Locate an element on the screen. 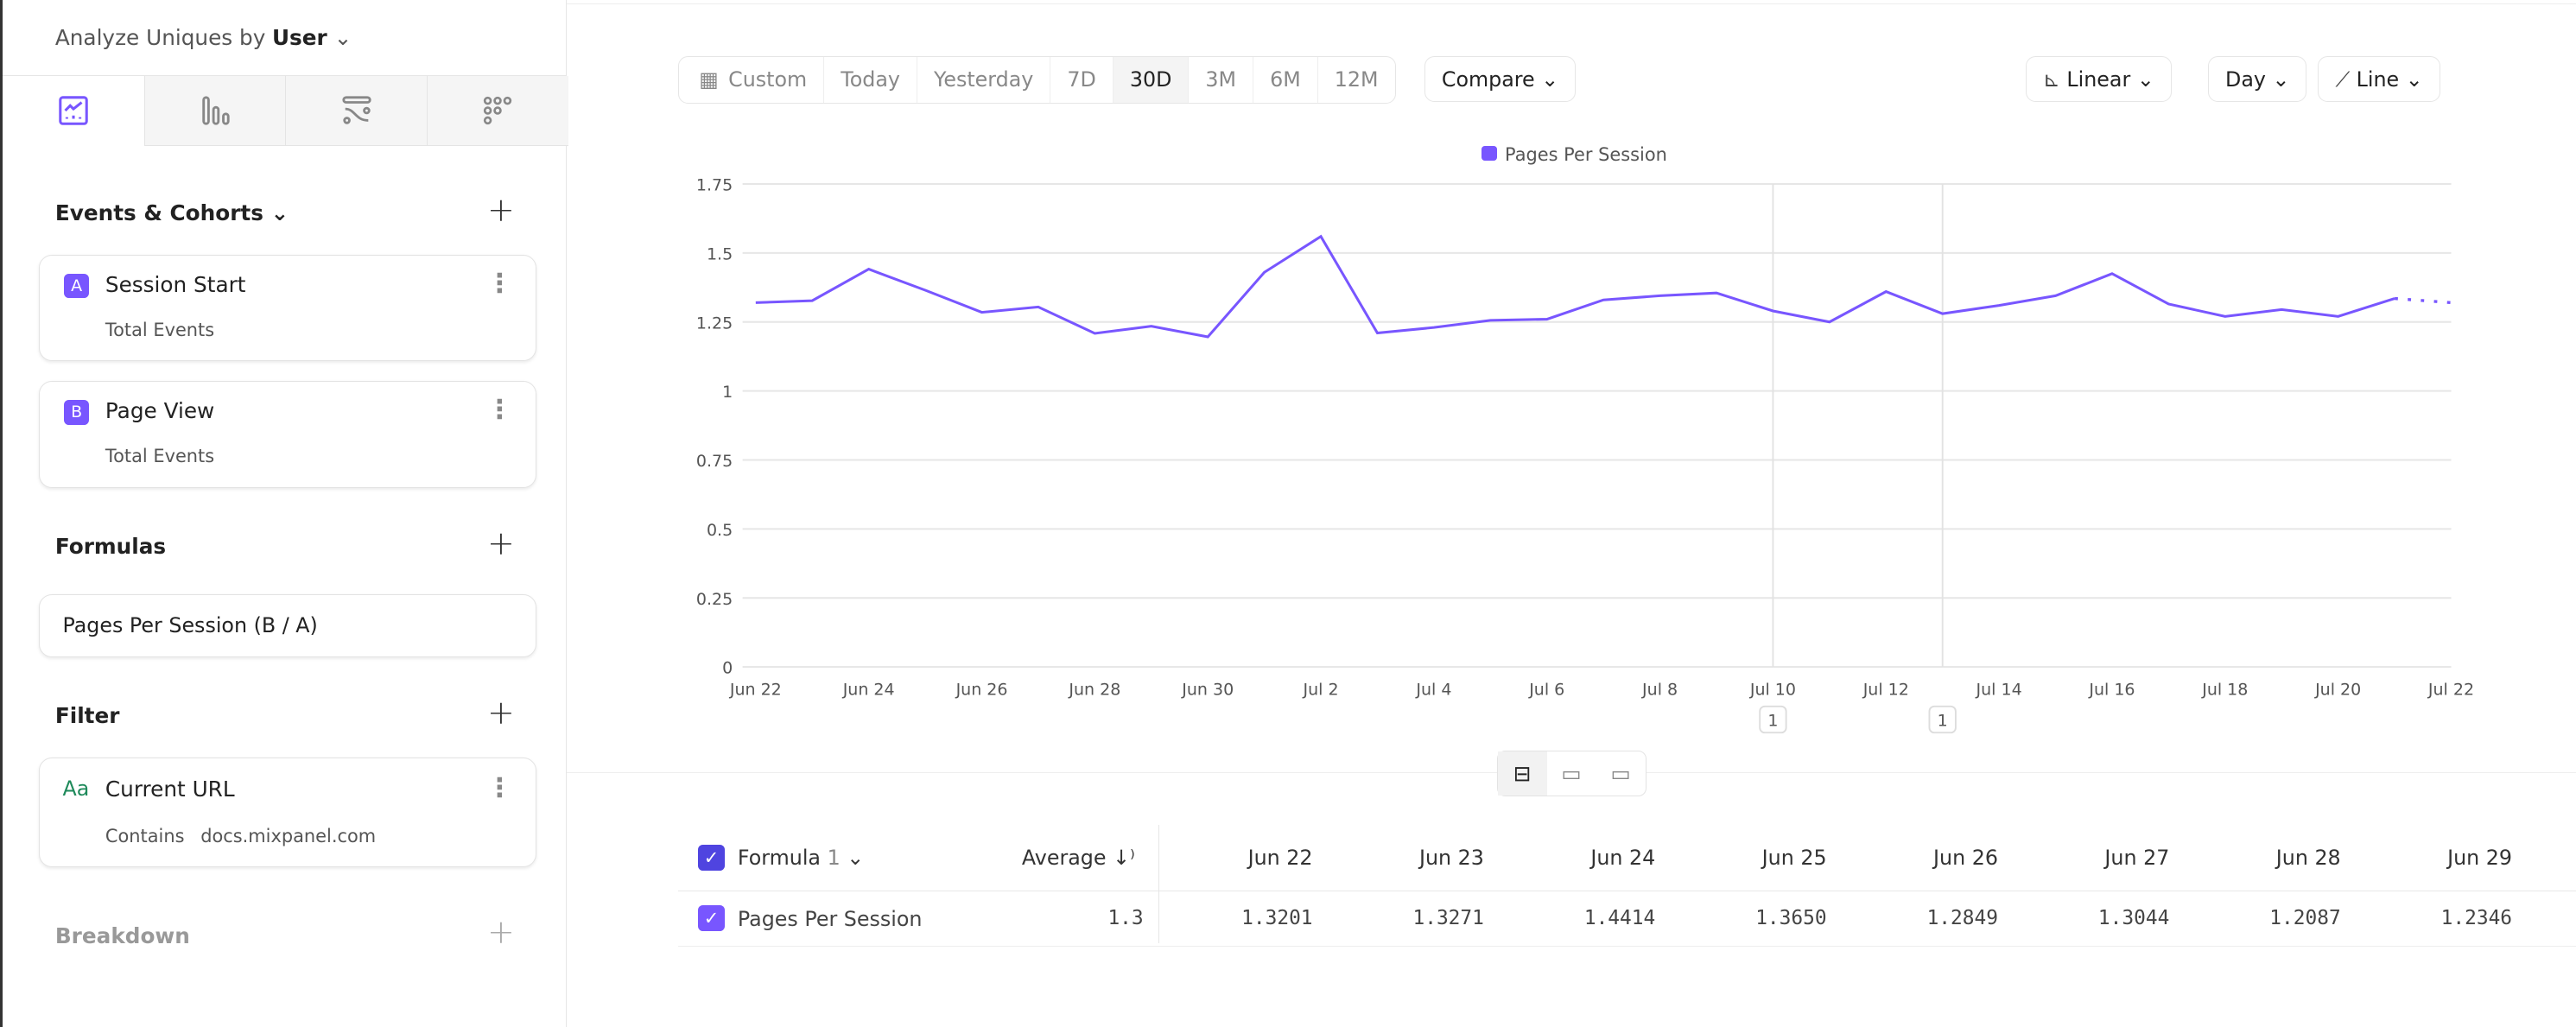 The image size is (2576, 1027). group-column-header: Formula 1 ⌄ is located at coordinates (801, 859).